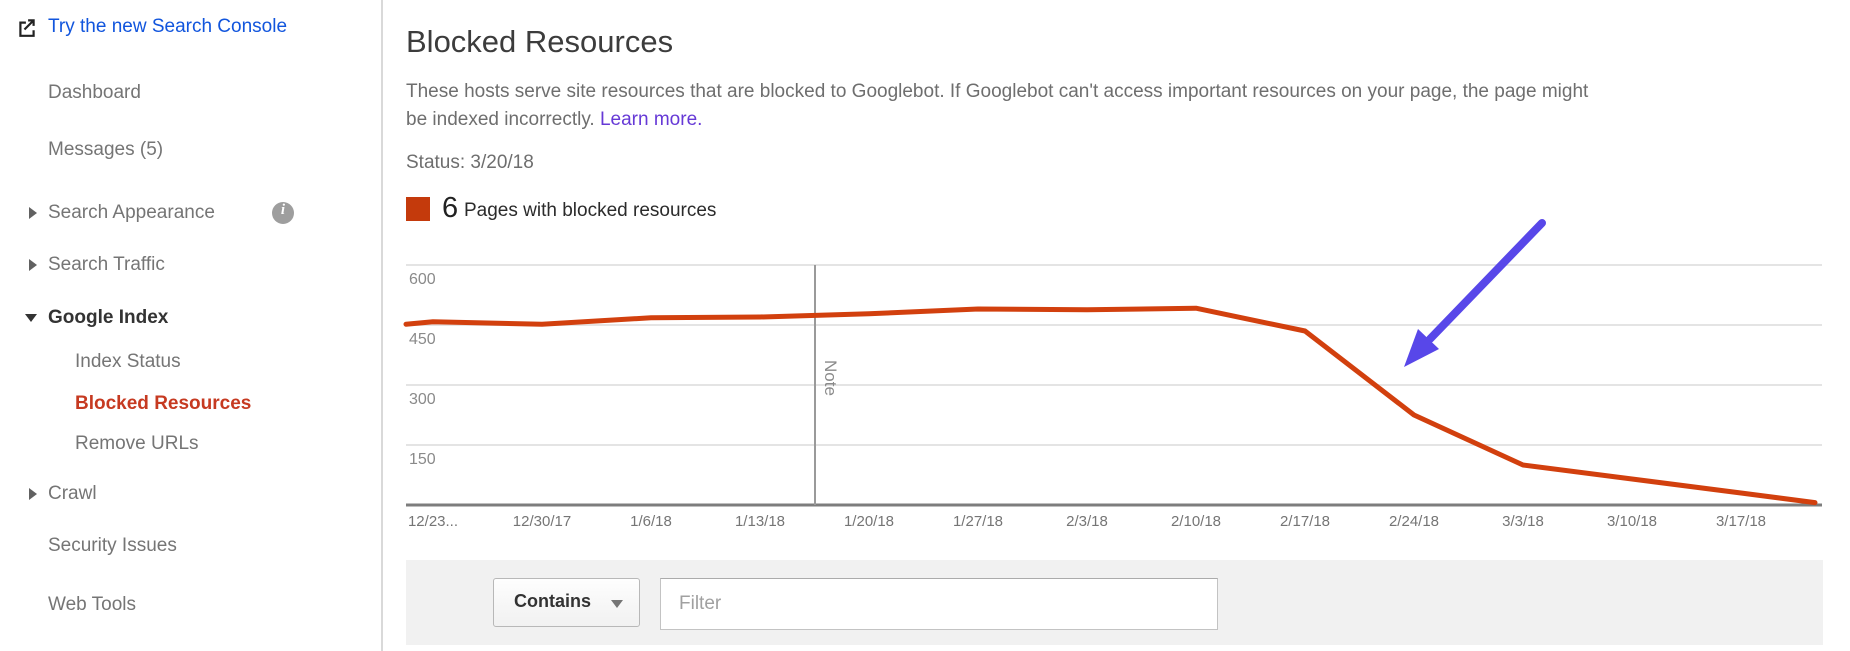 The width and height of the screenshot is (1850, 651). What do you see at coordinates (542, 521) in the screenshot?
I see `x-axis-label: 12/30/17` at bounding box center [542, 521].